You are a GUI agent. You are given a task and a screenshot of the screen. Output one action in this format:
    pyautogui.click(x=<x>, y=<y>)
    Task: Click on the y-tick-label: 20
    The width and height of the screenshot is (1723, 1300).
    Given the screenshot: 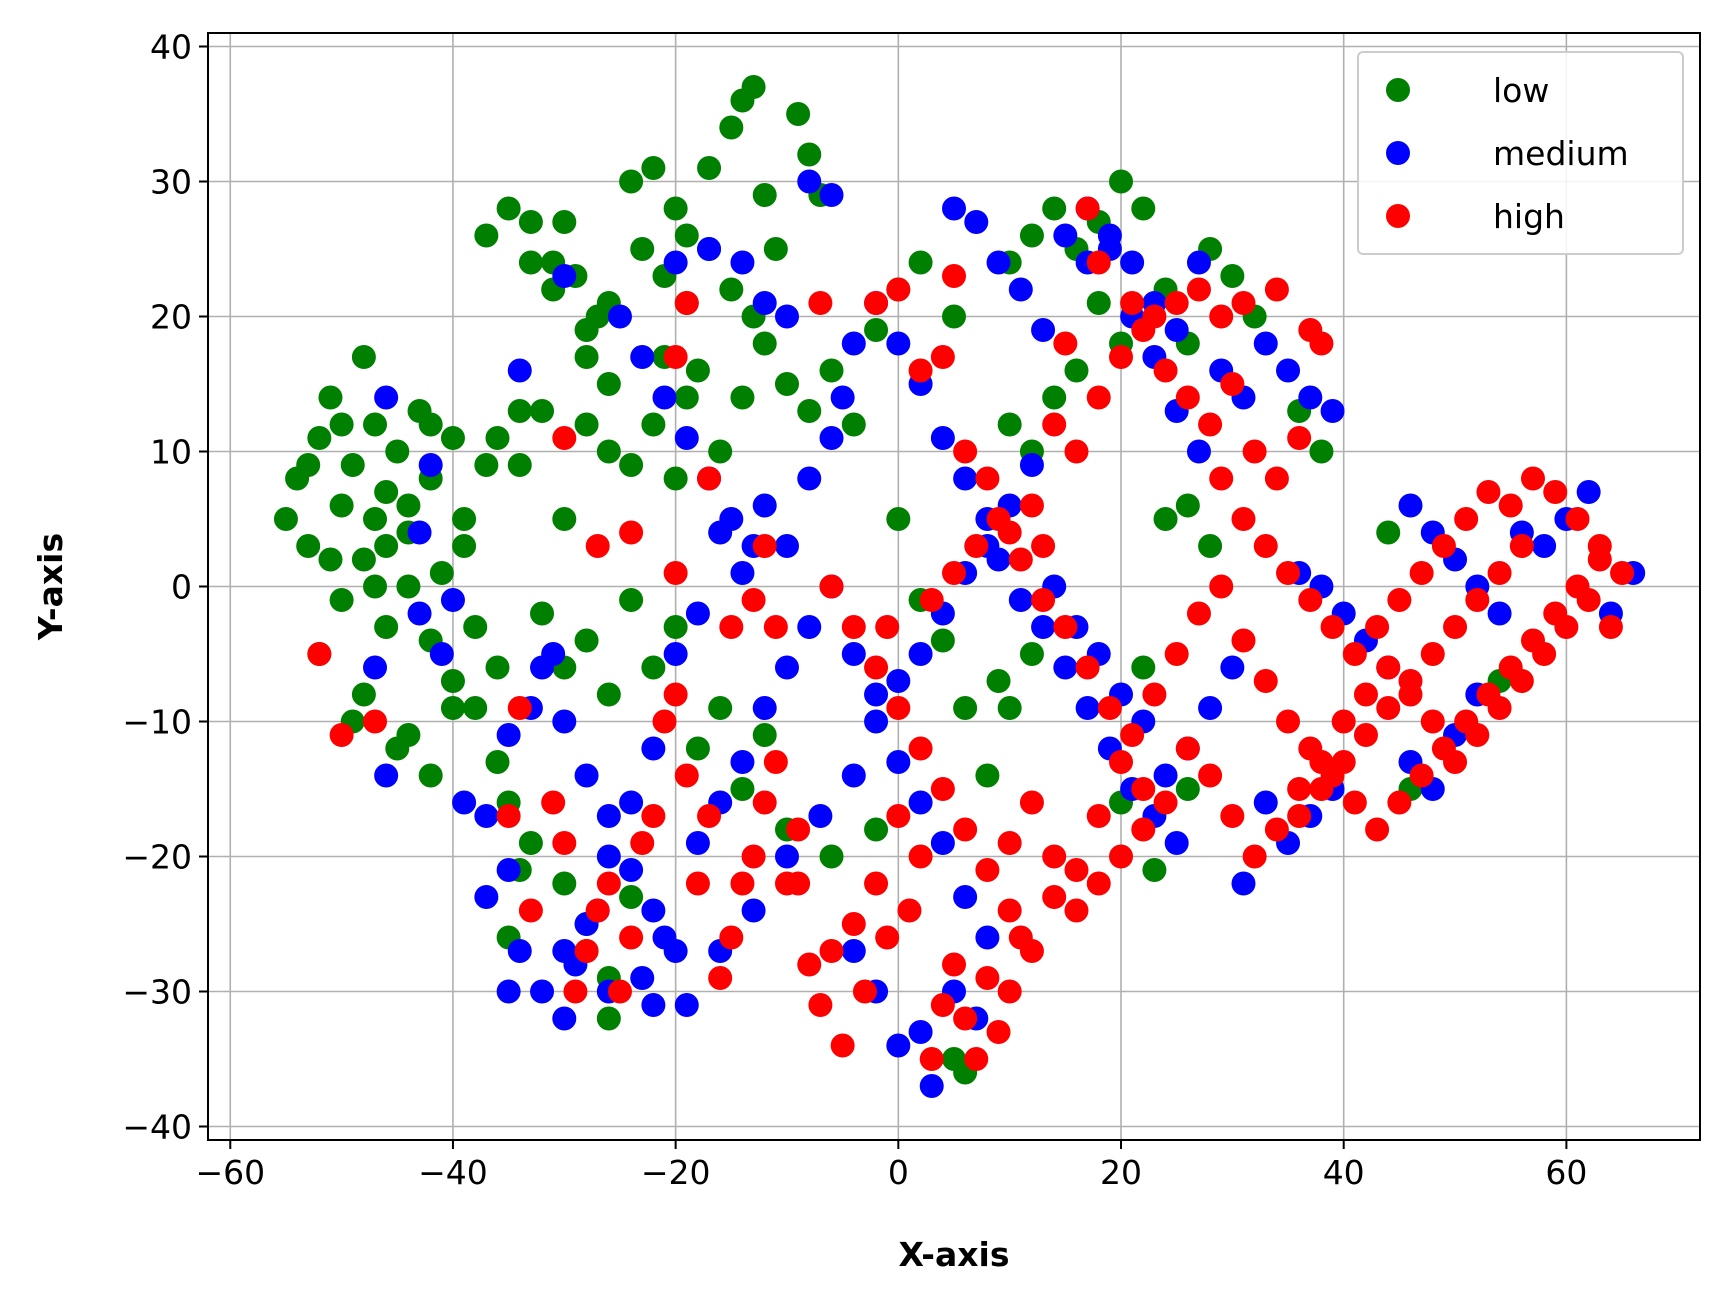 What is the action you would take?
    pyautogui.click(x=171, y=317)
    